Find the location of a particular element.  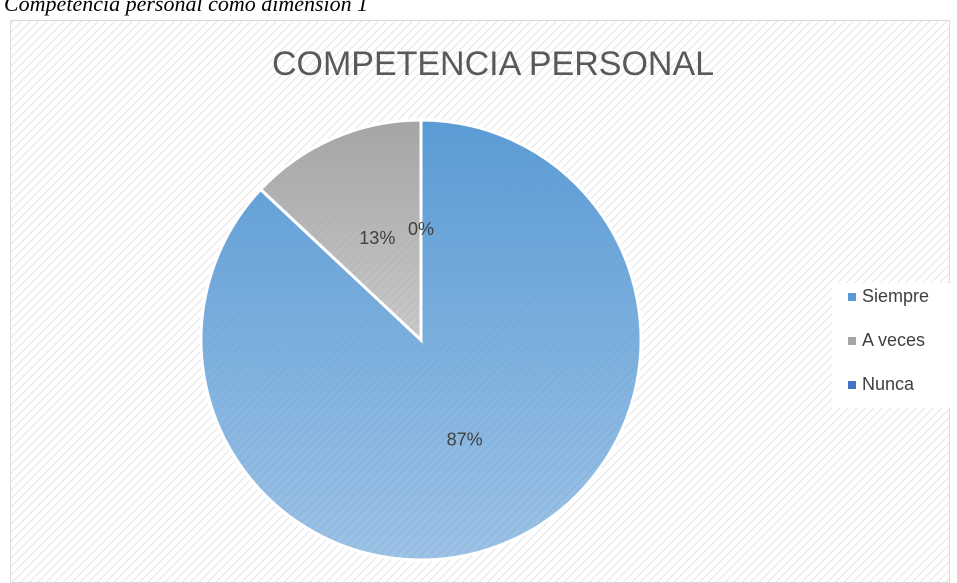

data-label: 0% is located at coordinates (421, 229).